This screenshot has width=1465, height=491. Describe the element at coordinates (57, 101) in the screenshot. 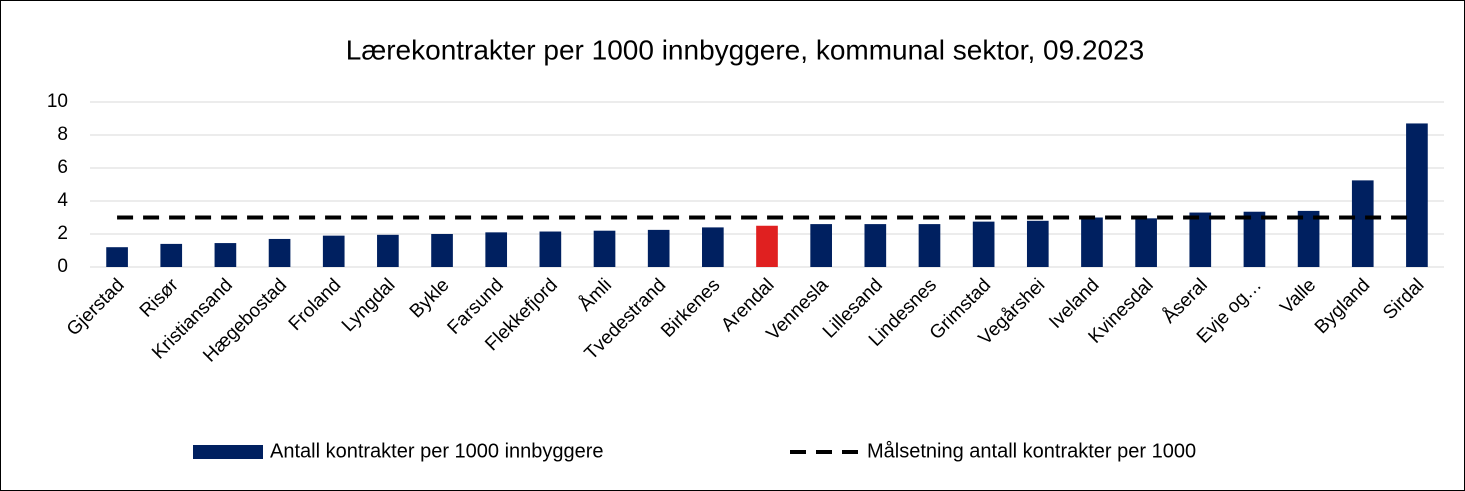

I see `y-tick-label: 10` at that location.